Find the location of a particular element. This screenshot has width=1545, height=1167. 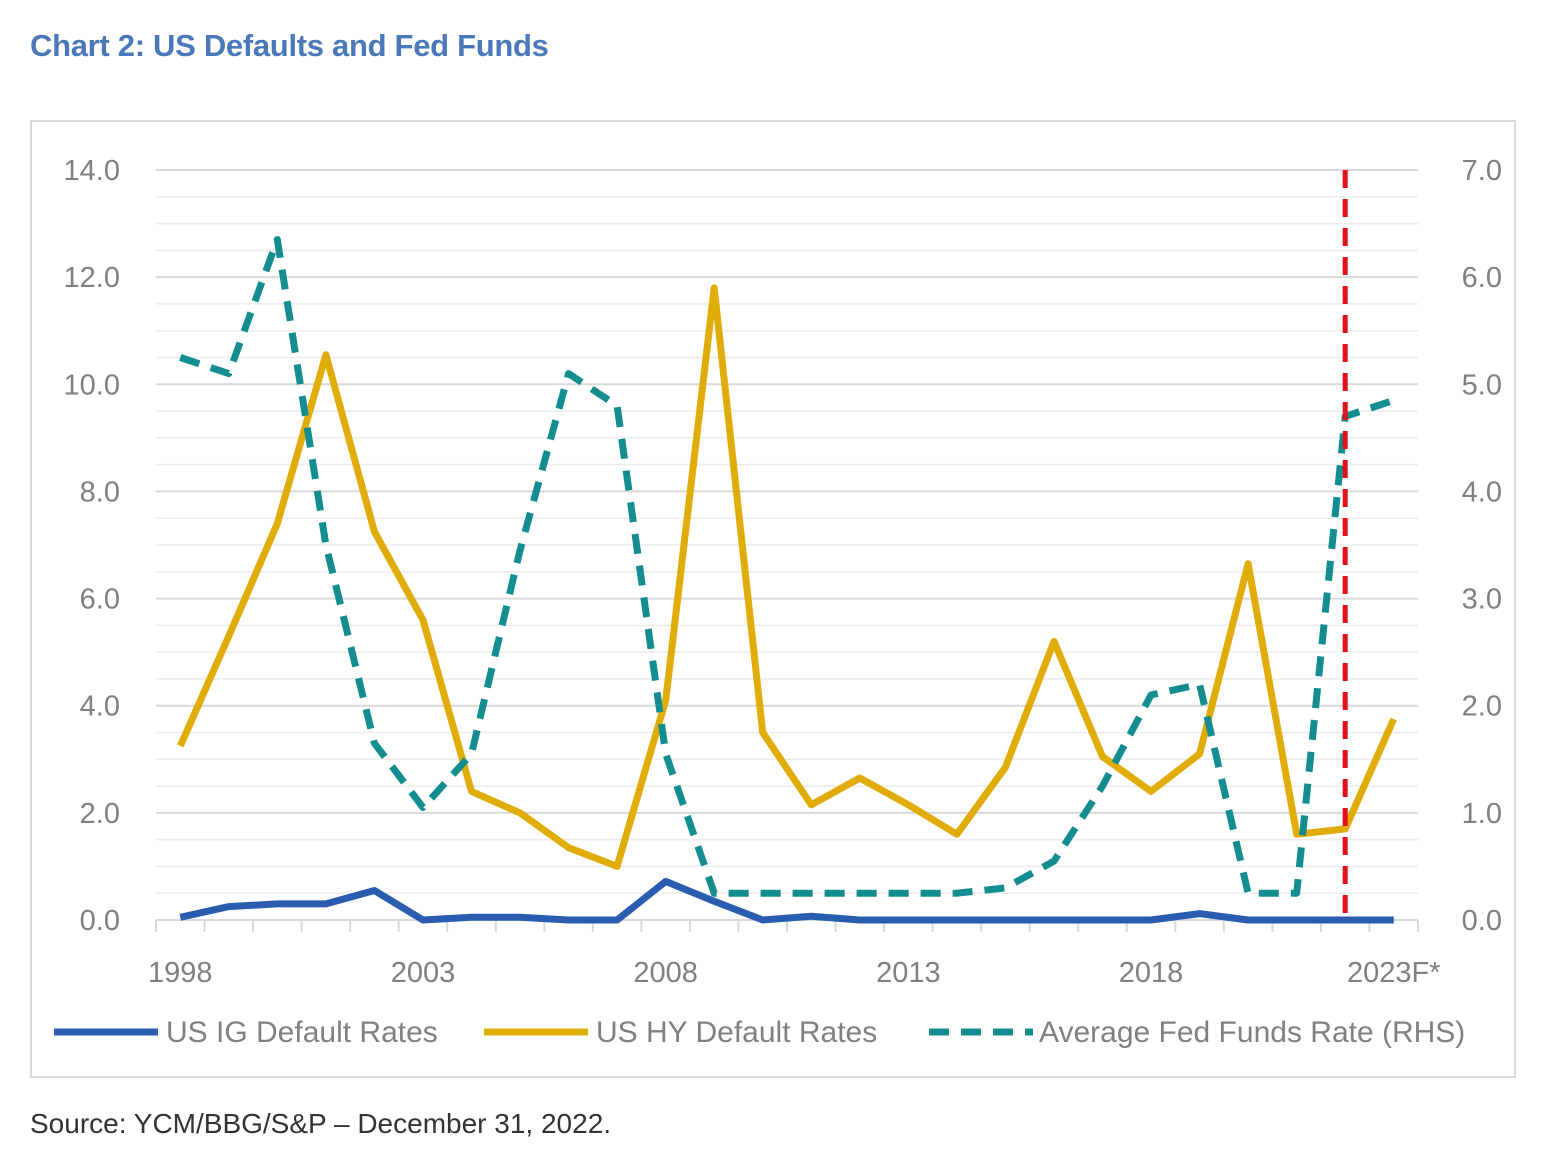

y-left-tick-label: 10.0 is located at coordinates (92, 385).